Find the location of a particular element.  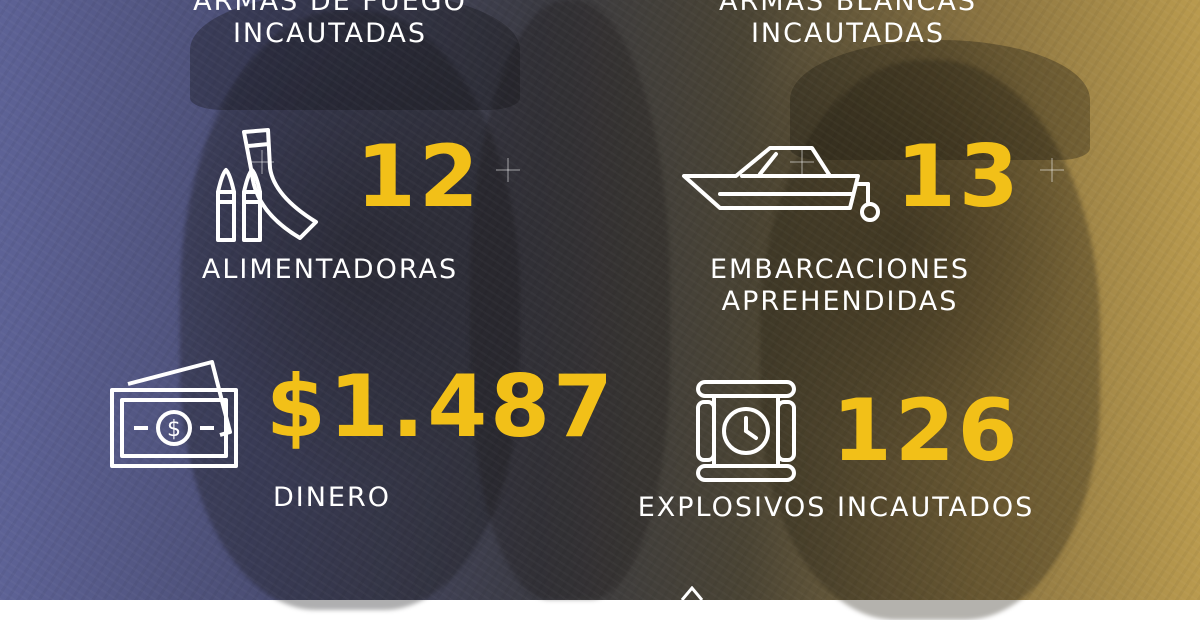

explosivos-label: EXPLOSIVOS INCAUTADOS is located at coordinates (836, 507).